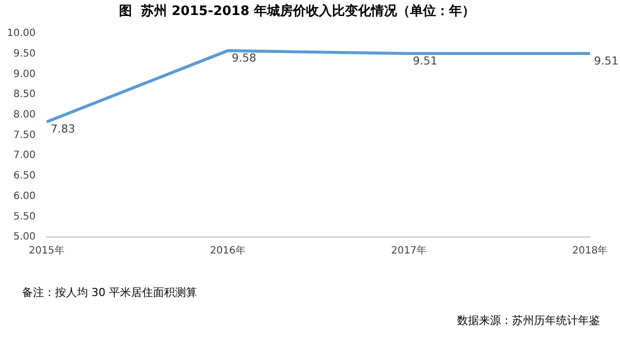  Describe the element at coordinates (63, 129) in the screenshot. I see `data-label: 7.83` at that location.